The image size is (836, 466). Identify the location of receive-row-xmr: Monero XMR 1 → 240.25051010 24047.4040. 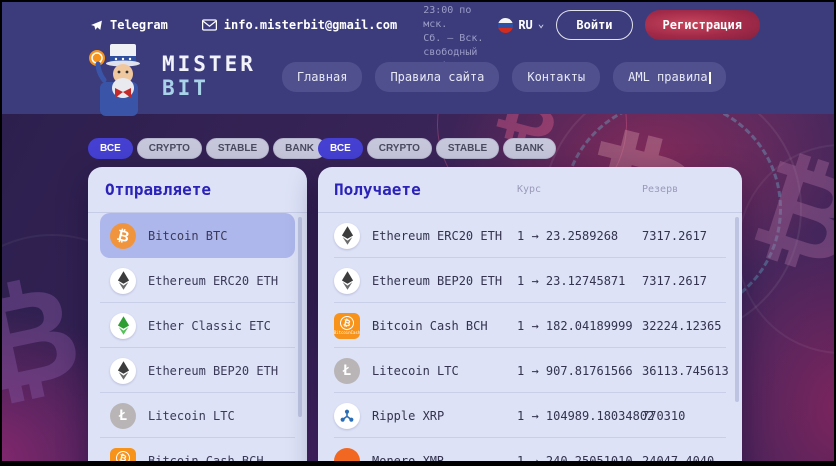
(530, 449).